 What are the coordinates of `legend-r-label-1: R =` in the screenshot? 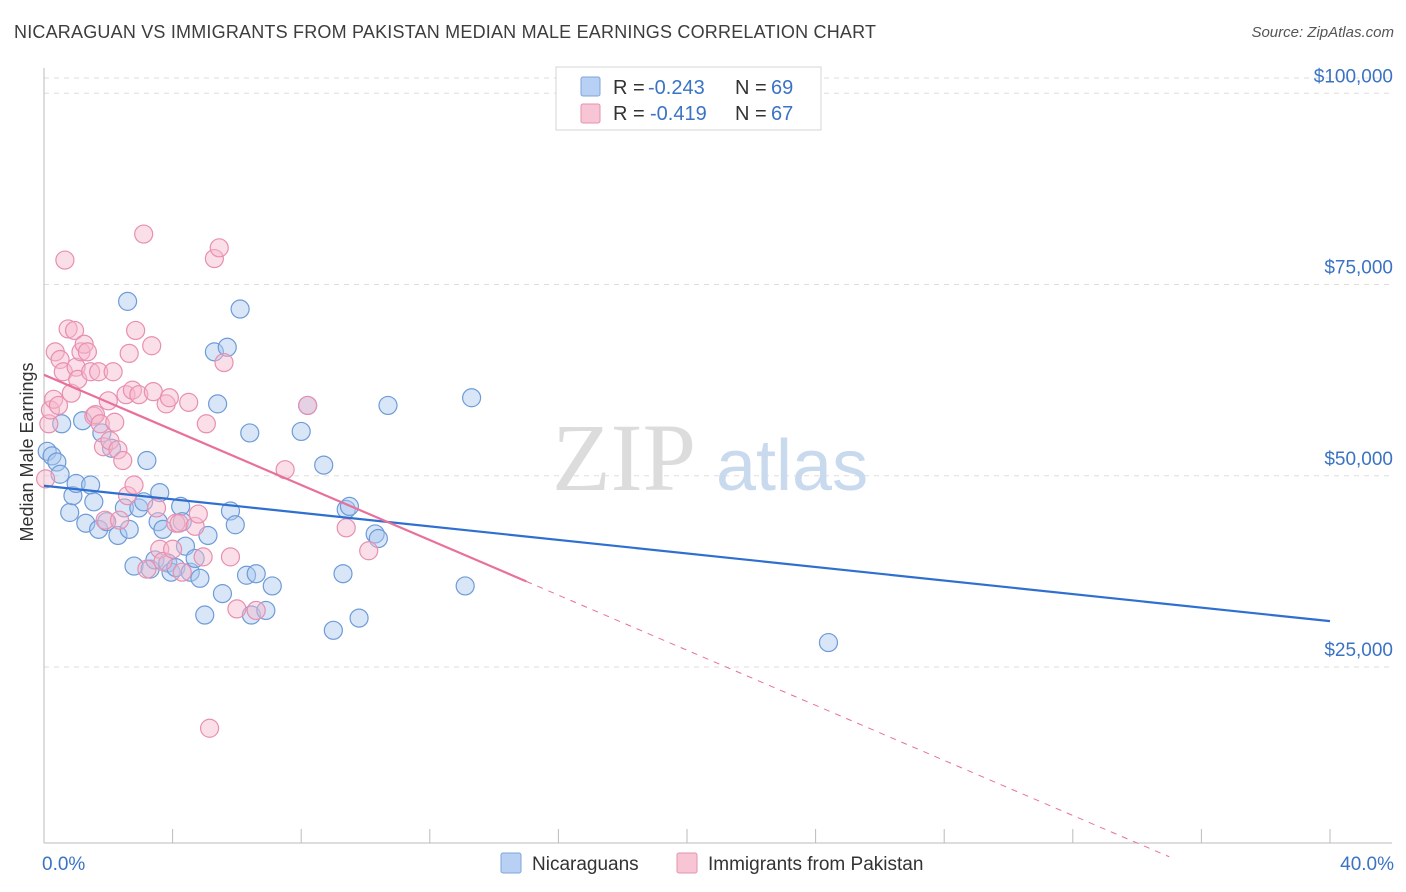 It's located at (629, 88).